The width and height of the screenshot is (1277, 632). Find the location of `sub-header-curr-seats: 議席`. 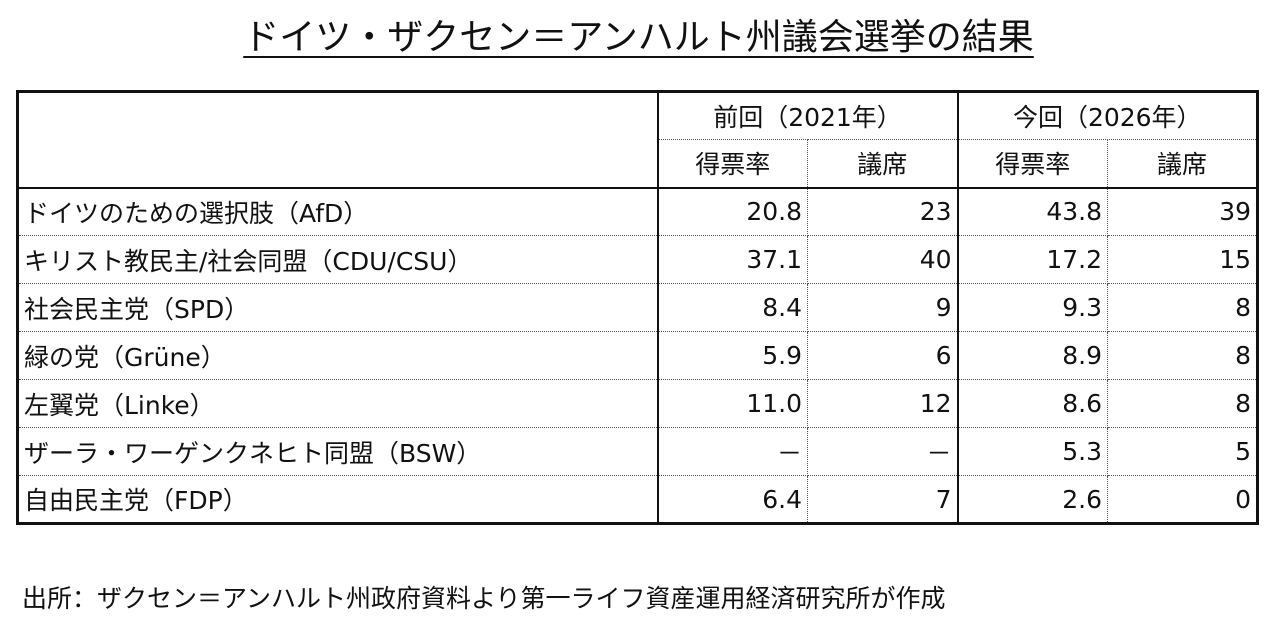

sub-header-curr-seats: 議席 is located at coordinates (1182, 163).